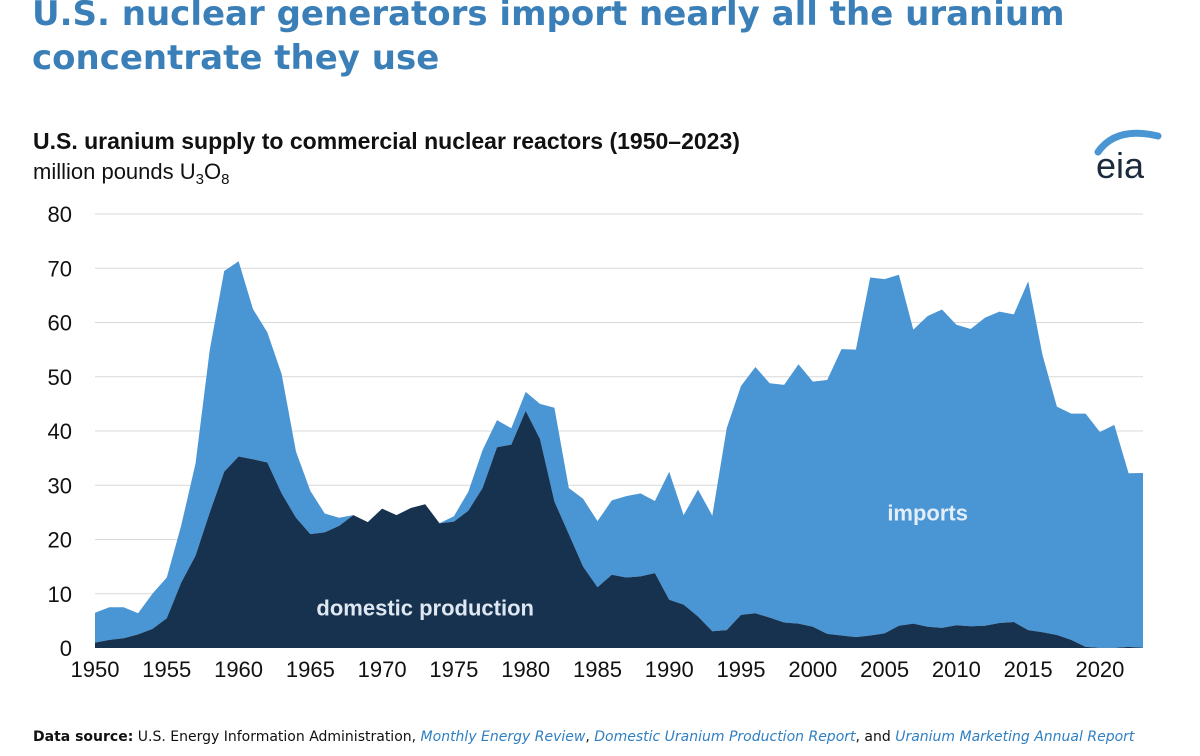 Image resolution: width=1200 pixels, height=756 pixels. Describe the element at coordinates (525, 669) in the screenshot. I see `x-tick-label-1980: 1980` at that location.